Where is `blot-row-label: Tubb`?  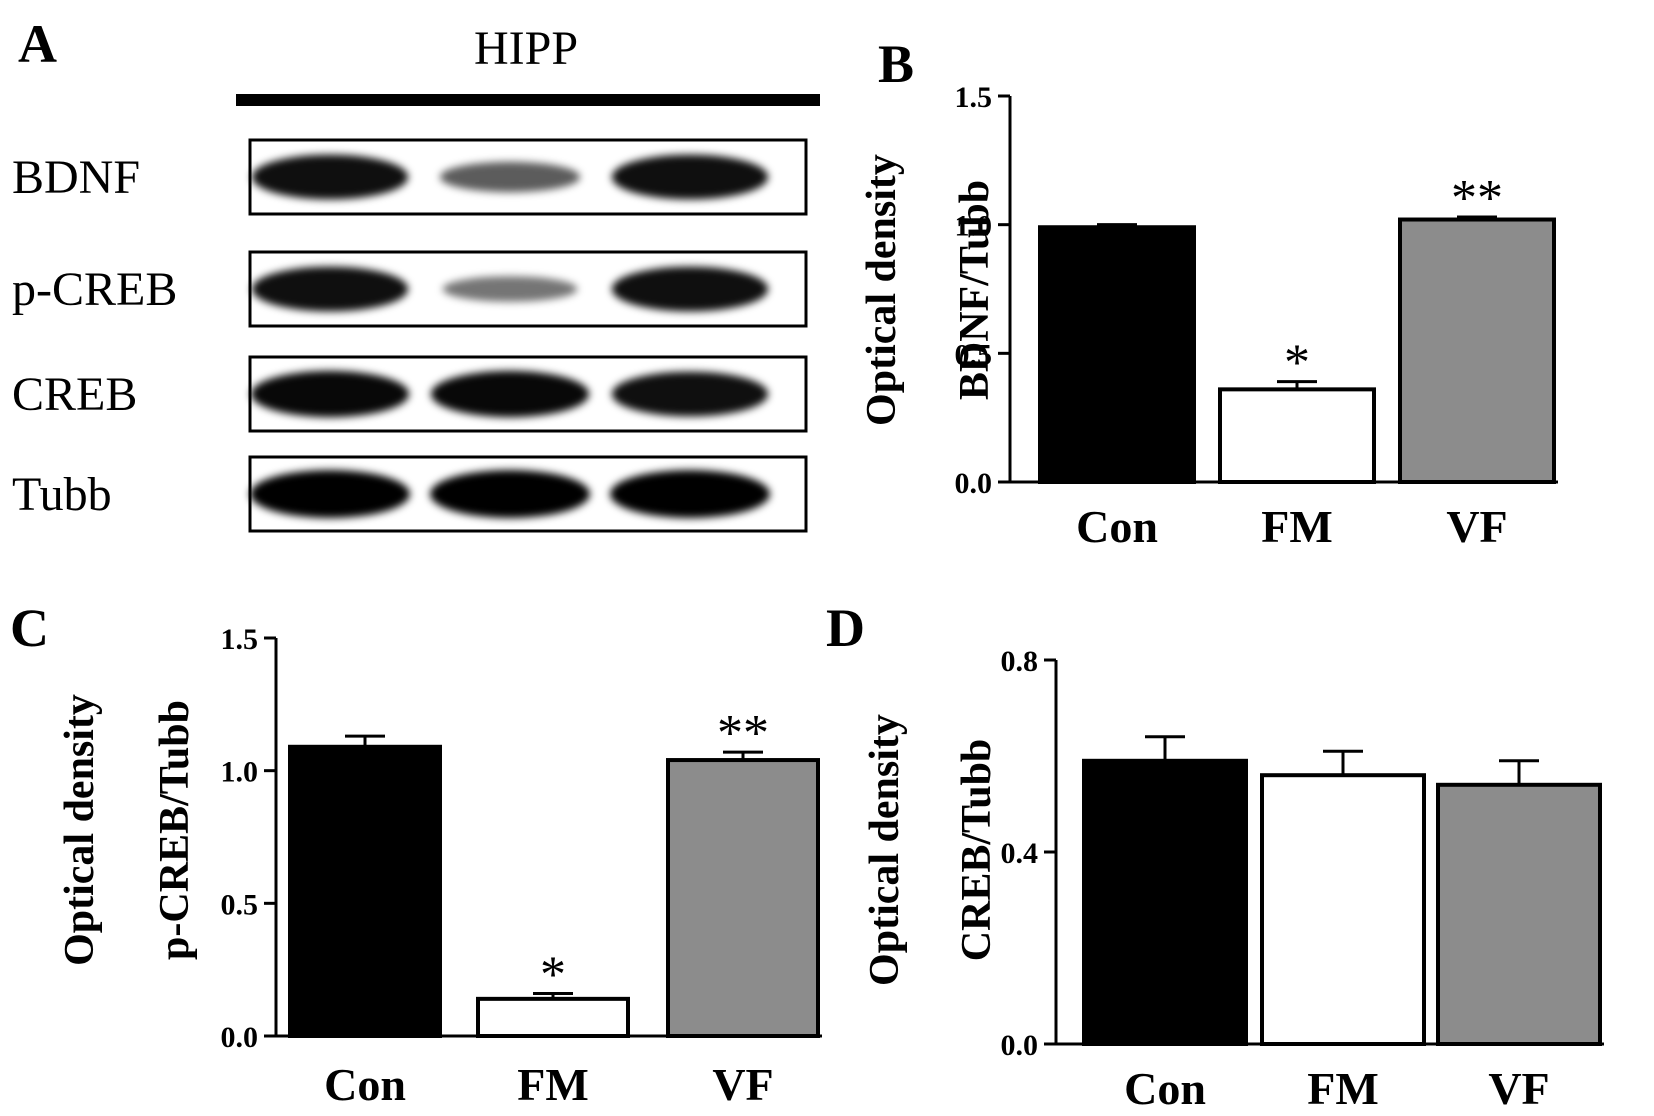 blot-row-label: Tubb is located at coordinates (62, 494).